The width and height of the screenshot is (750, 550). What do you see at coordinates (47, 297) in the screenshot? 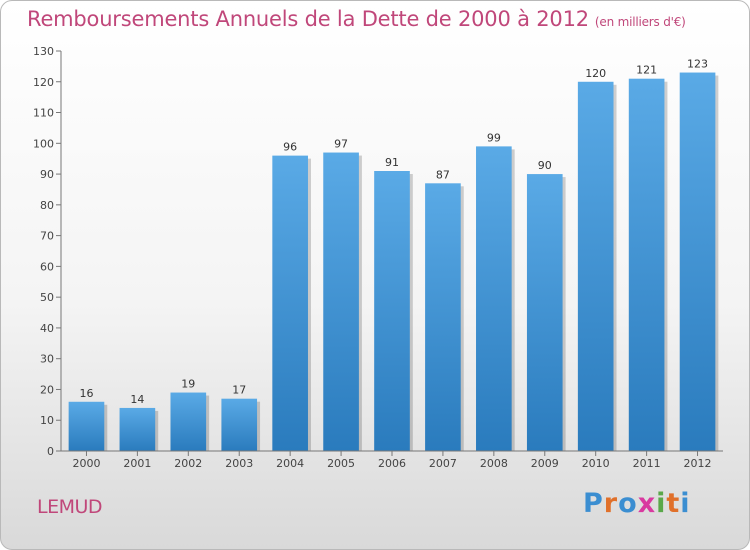
I see `y-tick-label: 50` at bounding box center [47, 297].